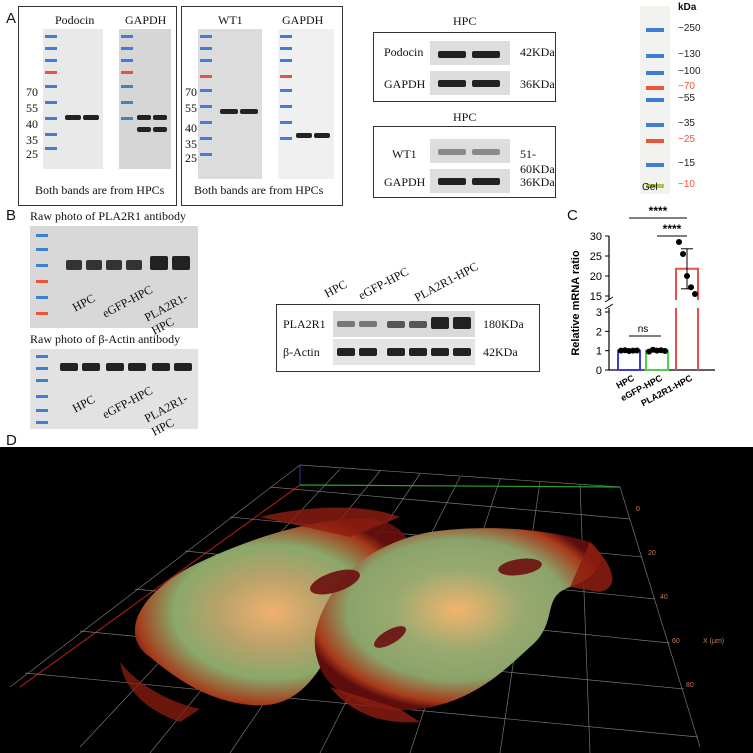 Image resolution: width=753 pixels, height=753 pixels. I want to click on ladder-mark: ~130, so click(689, 54).